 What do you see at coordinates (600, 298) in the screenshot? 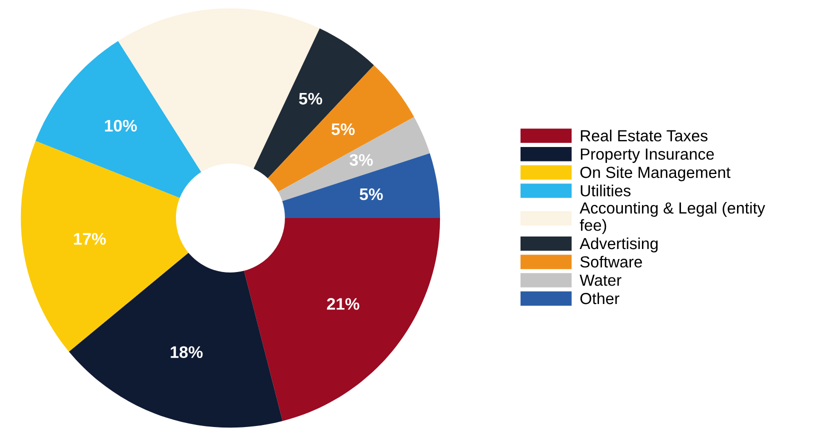
I see `legend-label: Other` at bounding box center [600, 298].